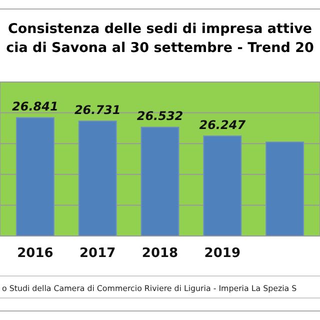  What do you see at coordinates (35, 107) in the screenshot?
I see `data-label: 26.841` at bounding box center [35, 107].